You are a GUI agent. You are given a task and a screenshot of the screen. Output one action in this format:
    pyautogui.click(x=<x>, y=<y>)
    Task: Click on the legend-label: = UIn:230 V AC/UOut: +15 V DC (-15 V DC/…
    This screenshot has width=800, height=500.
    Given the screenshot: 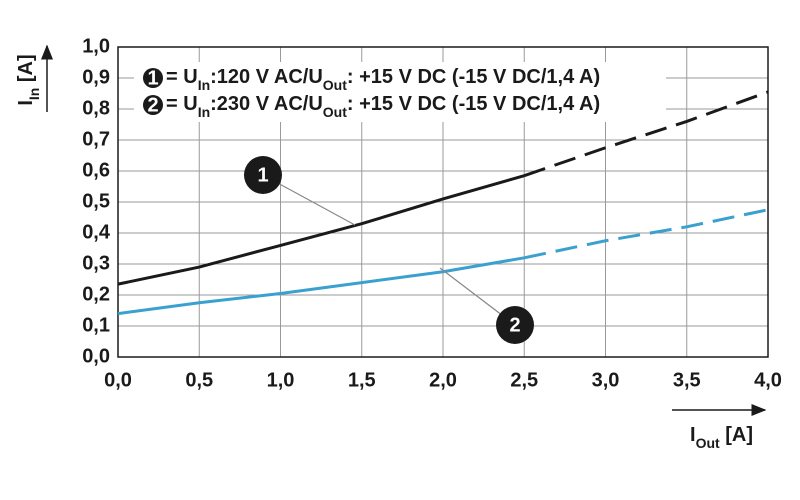 What is the action you would take?
    pyautogui.click(x=383, y=106)
    